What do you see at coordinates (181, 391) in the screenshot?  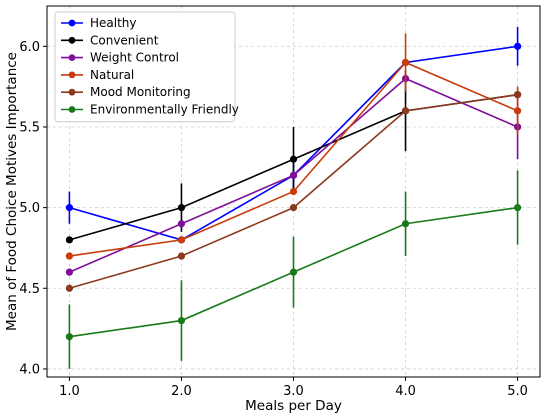 I see `x-tick-label: 2.0` at bounding box center [181, 391].